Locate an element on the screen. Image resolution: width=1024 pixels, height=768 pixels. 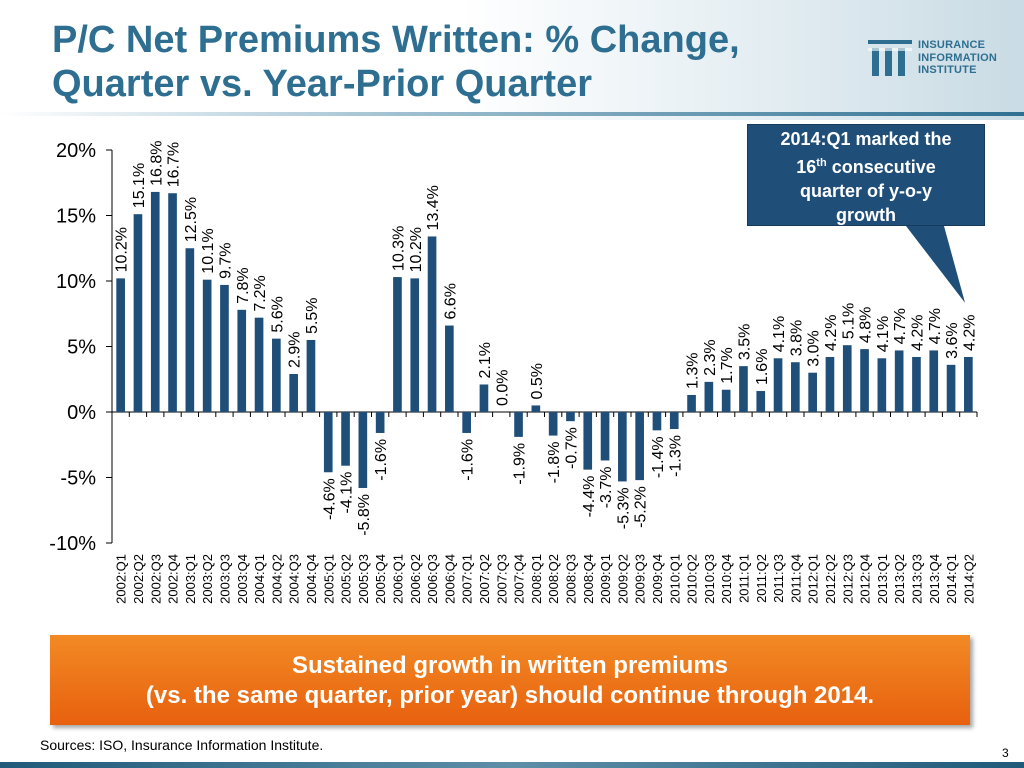
x-tick-label: 2014:Q2 is located at coordinates (968, 579).